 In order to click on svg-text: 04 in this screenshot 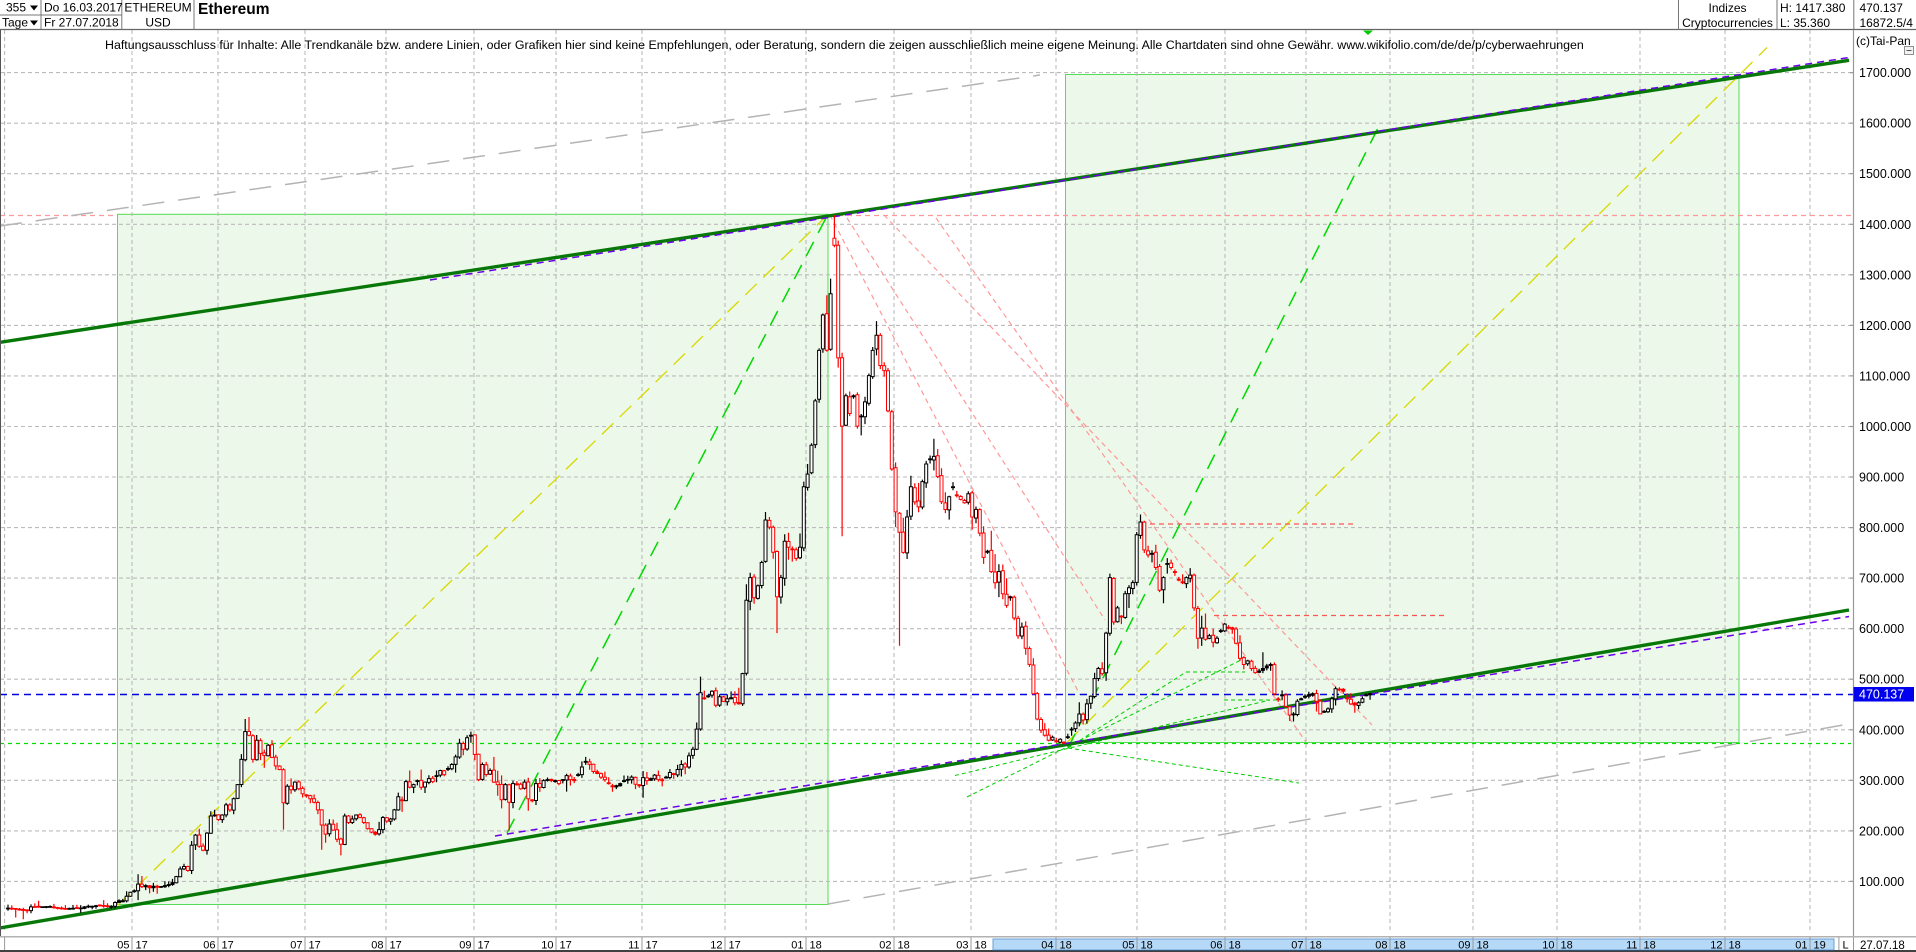, I will do `click(1047, 946)`.